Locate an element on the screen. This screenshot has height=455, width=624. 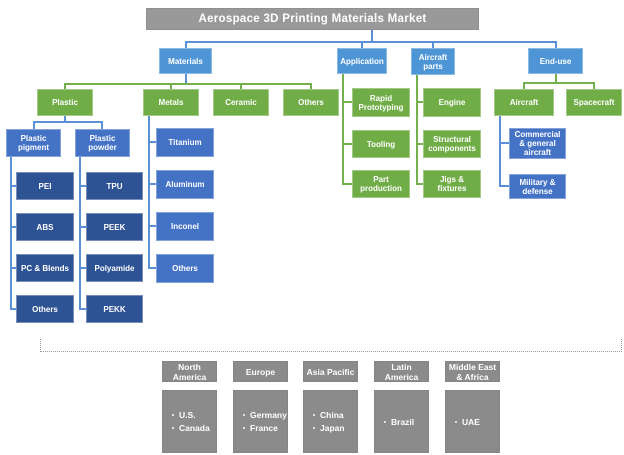
region-countries-europe: Germany France is located at coordinates (260, 421).